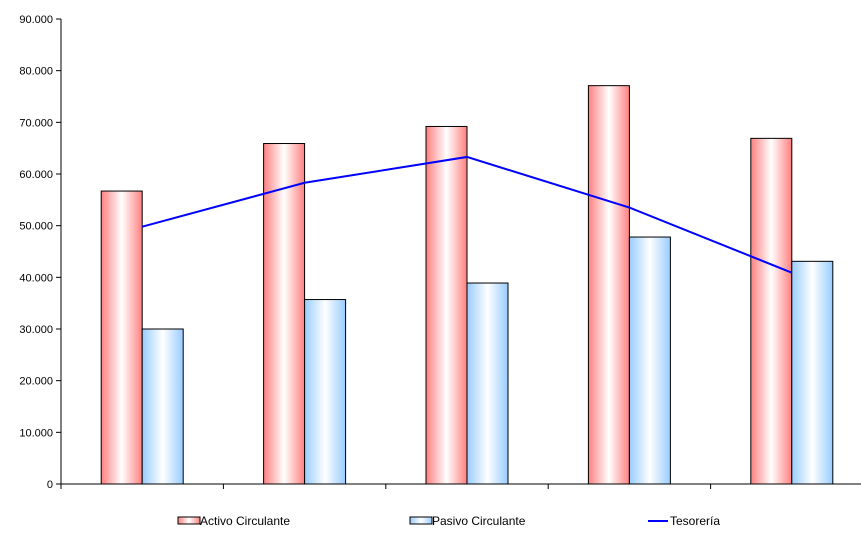 The image size is (861, 536). What do you see at coordinates (36, 278) in the screenshot?
I see `y-tick-label: 40.000` at bounding box center [36, 278].